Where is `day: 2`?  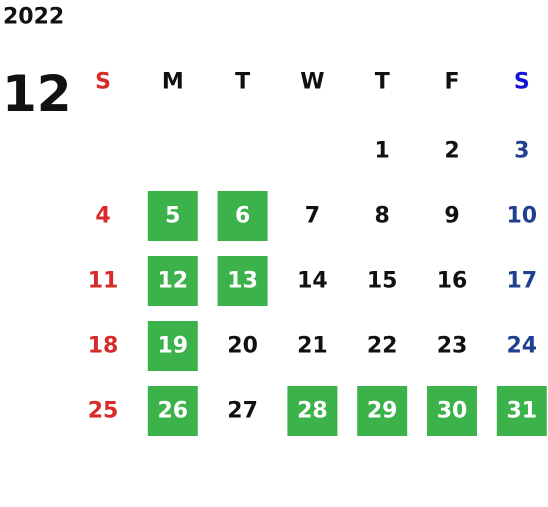 day: 2 is located at coordinates (451, 151).